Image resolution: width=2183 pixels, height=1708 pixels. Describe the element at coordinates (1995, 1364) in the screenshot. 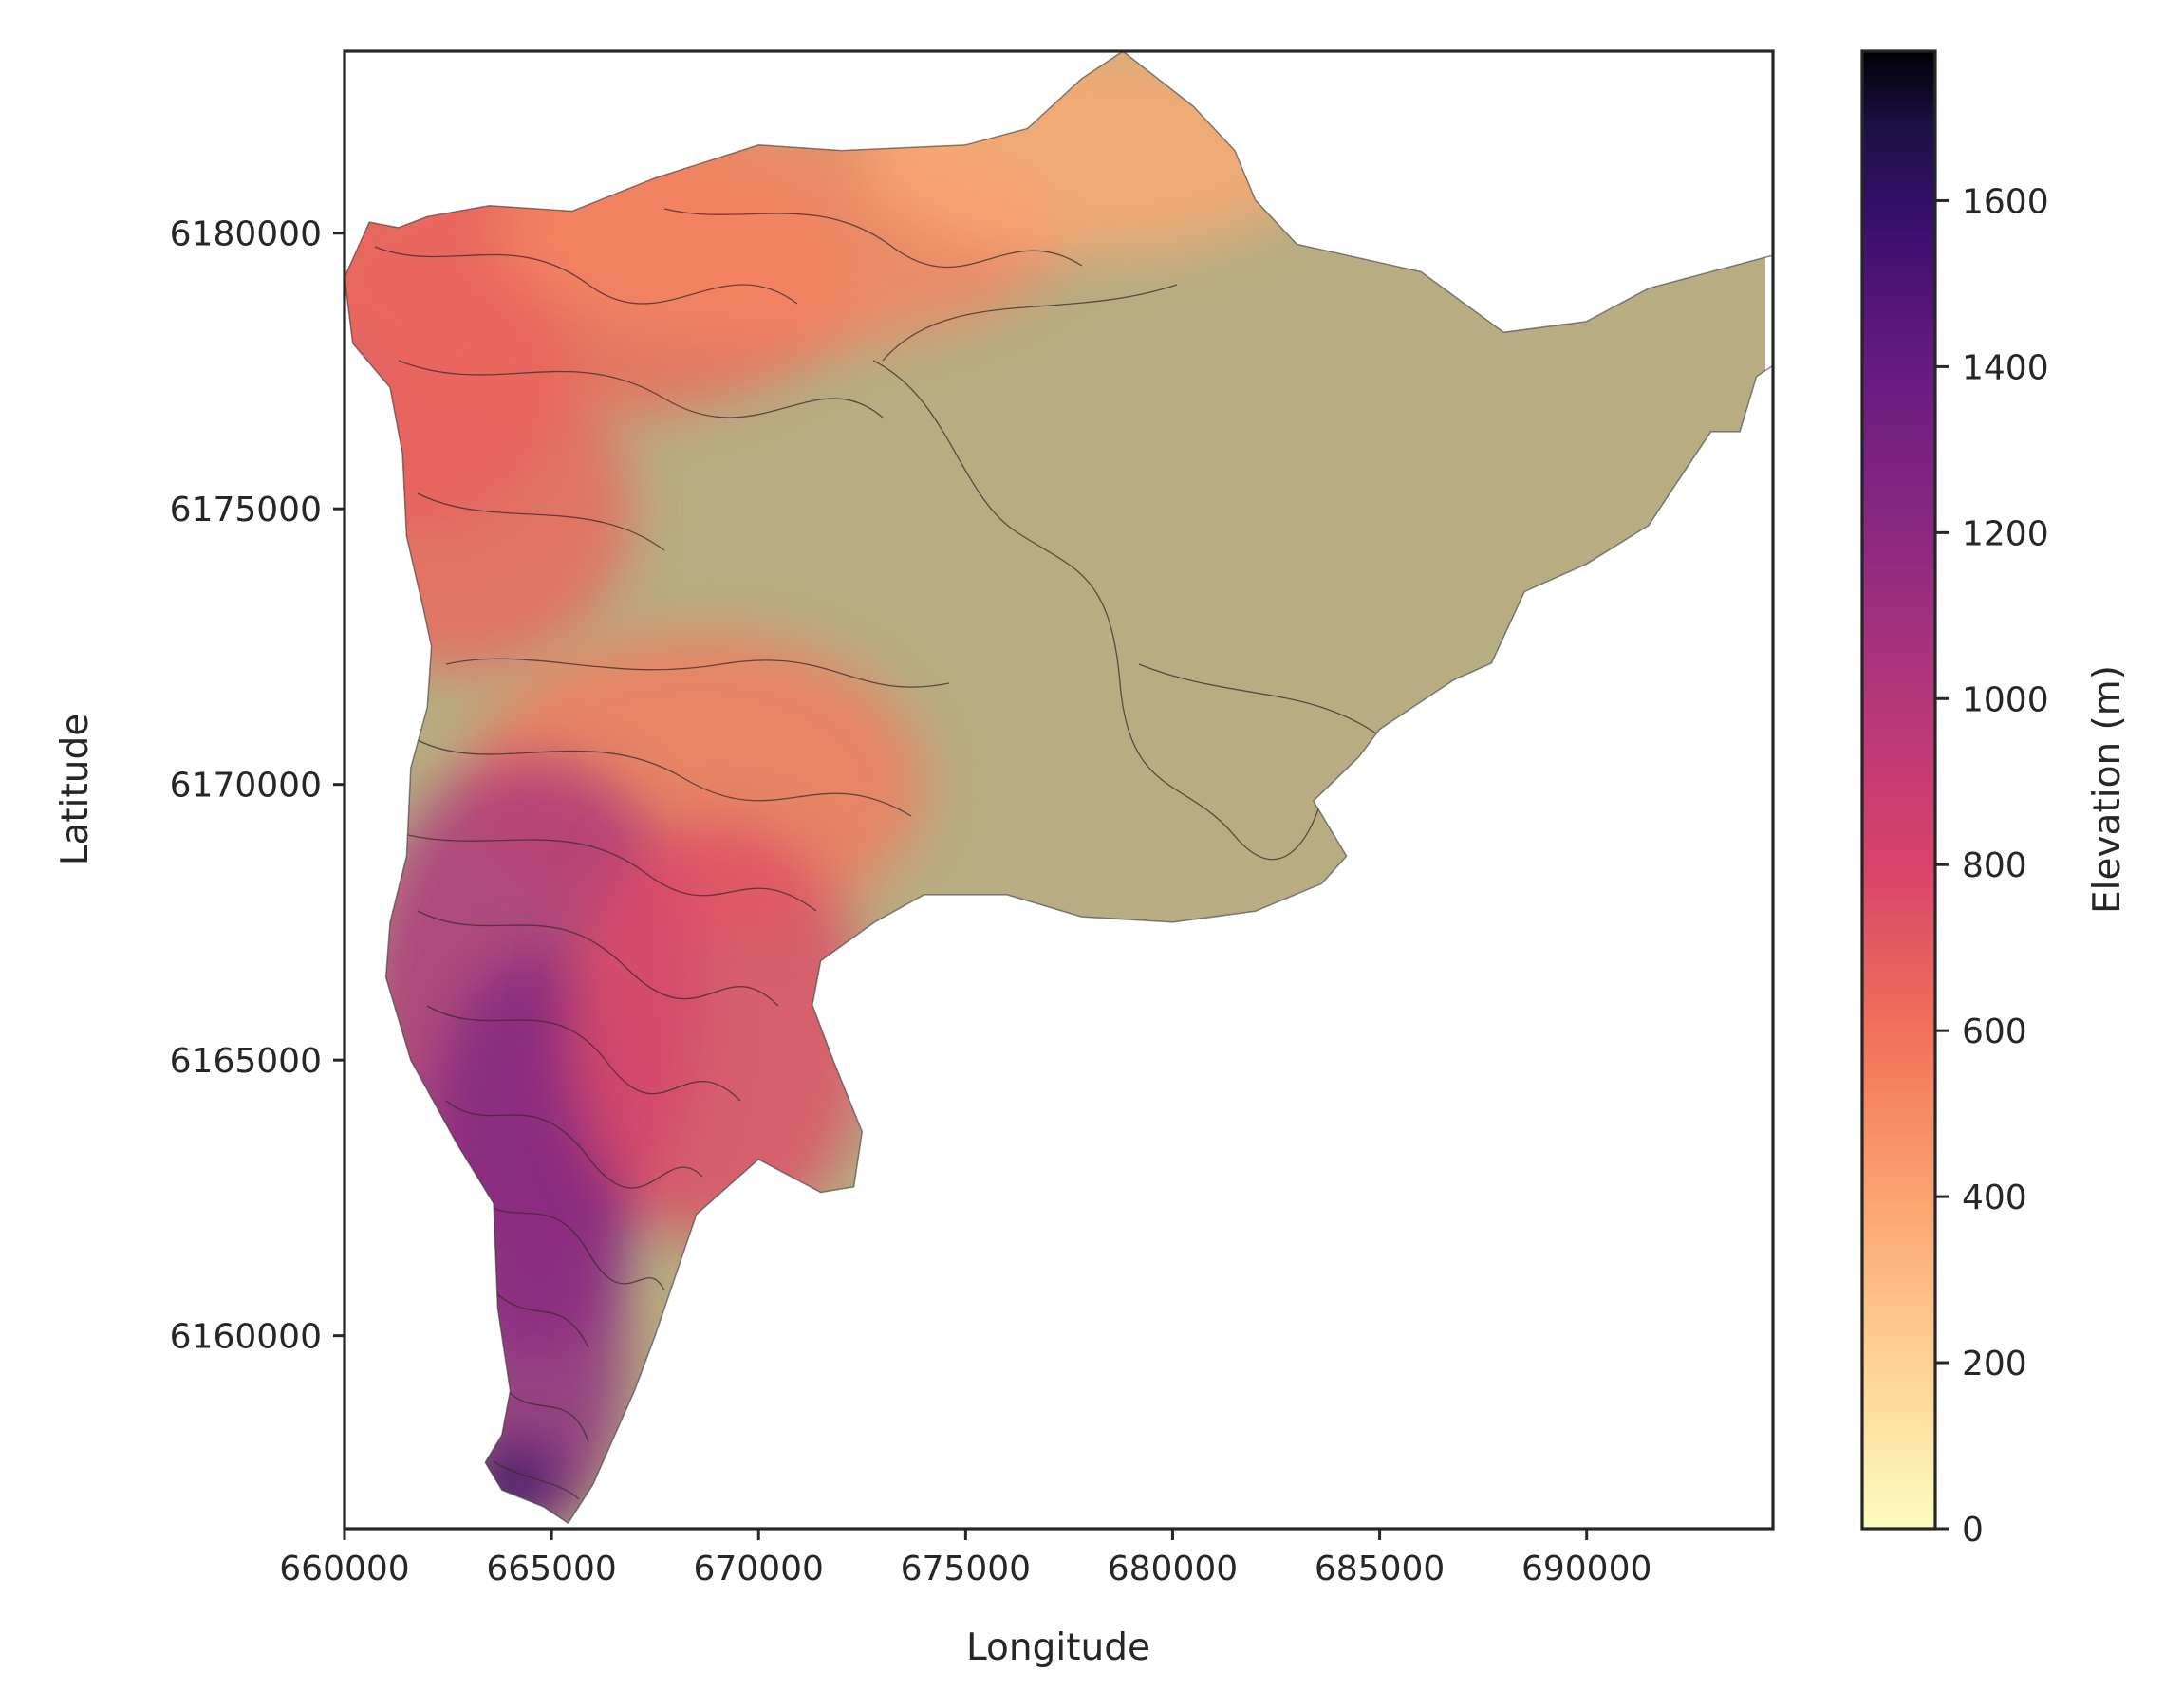

I see `colorbar-tick-label: 200` at that location.